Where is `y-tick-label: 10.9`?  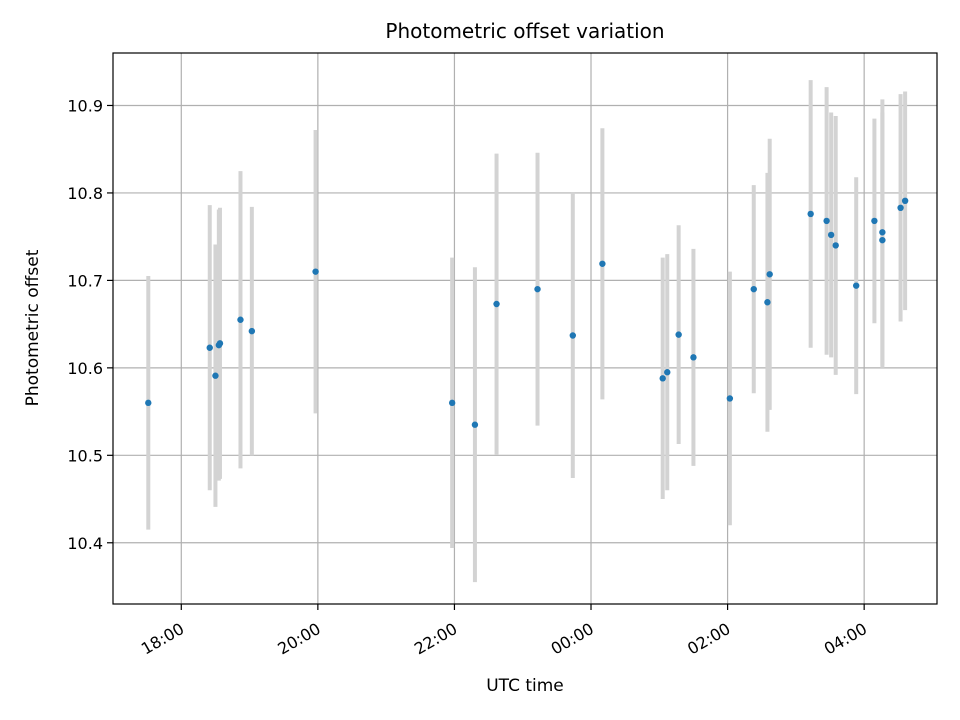 y-tick-label: 10.9 is located at coordinates (85, 105).